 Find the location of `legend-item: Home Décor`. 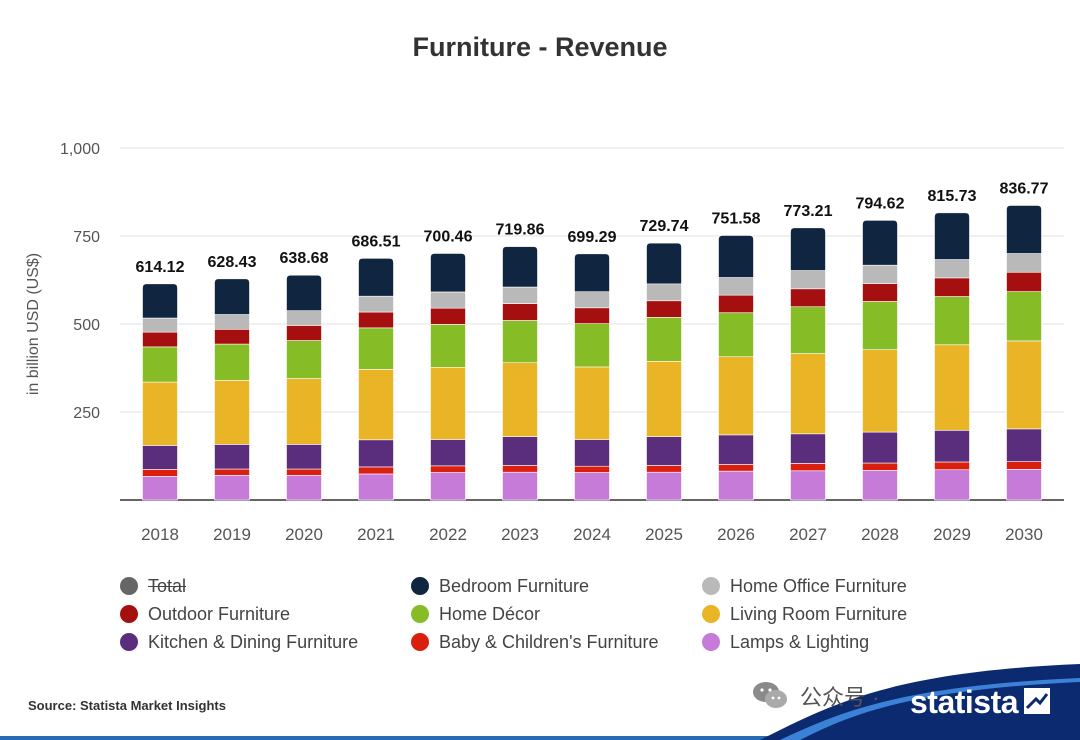

legend-item: Home Décor is located at coordinates (475, 614).